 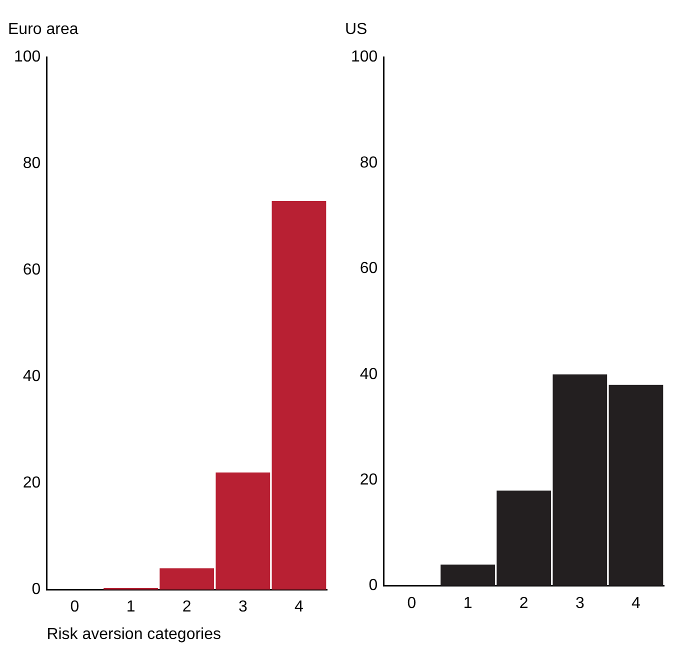 What do you see at coordinates (43, 29) in the screenshot?
I see `chart-title: Euro area` at bounding box center [43, 29].